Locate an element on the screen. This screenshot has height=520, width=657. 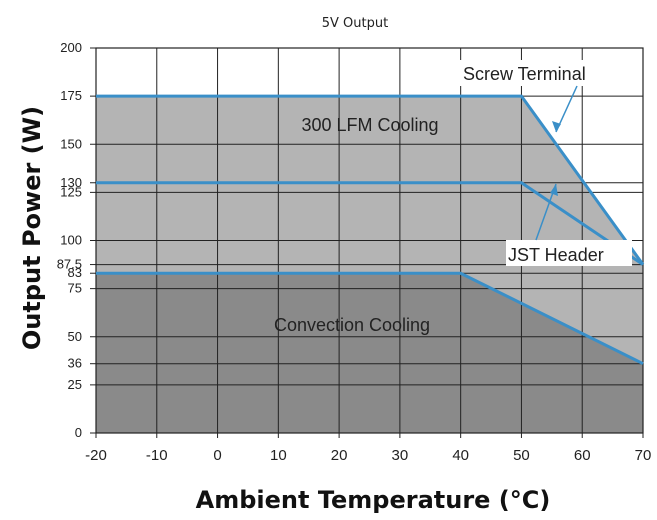
x-tick-label: 30 is located at coordinates (400, 455).